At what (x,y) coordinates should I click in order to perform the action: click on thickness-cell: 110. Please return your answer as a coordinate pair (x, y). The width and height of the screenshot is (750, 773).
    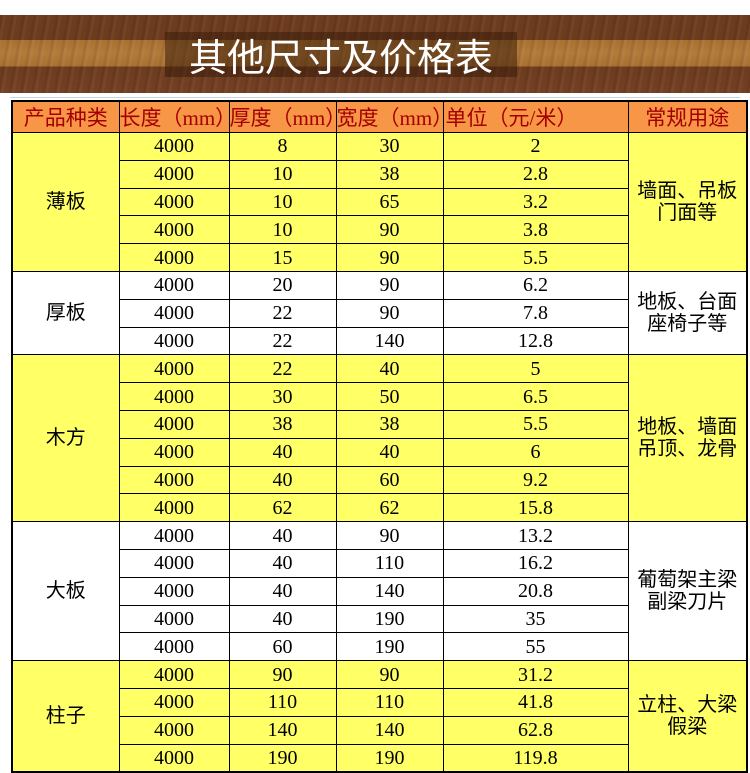
    Looking at the image, I should click on (282, 702).